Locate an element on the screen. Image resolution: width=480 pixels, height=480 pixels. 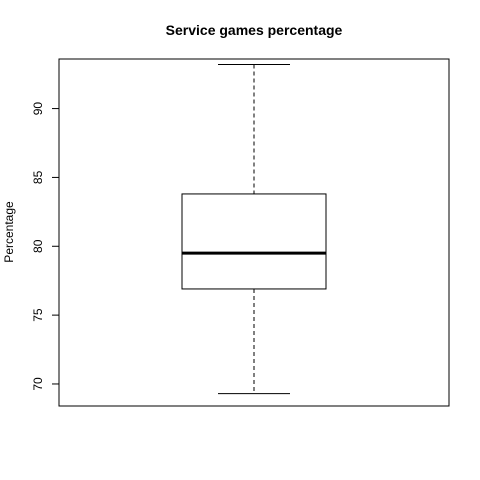
iqr-box is located at coordinates (254, 241).